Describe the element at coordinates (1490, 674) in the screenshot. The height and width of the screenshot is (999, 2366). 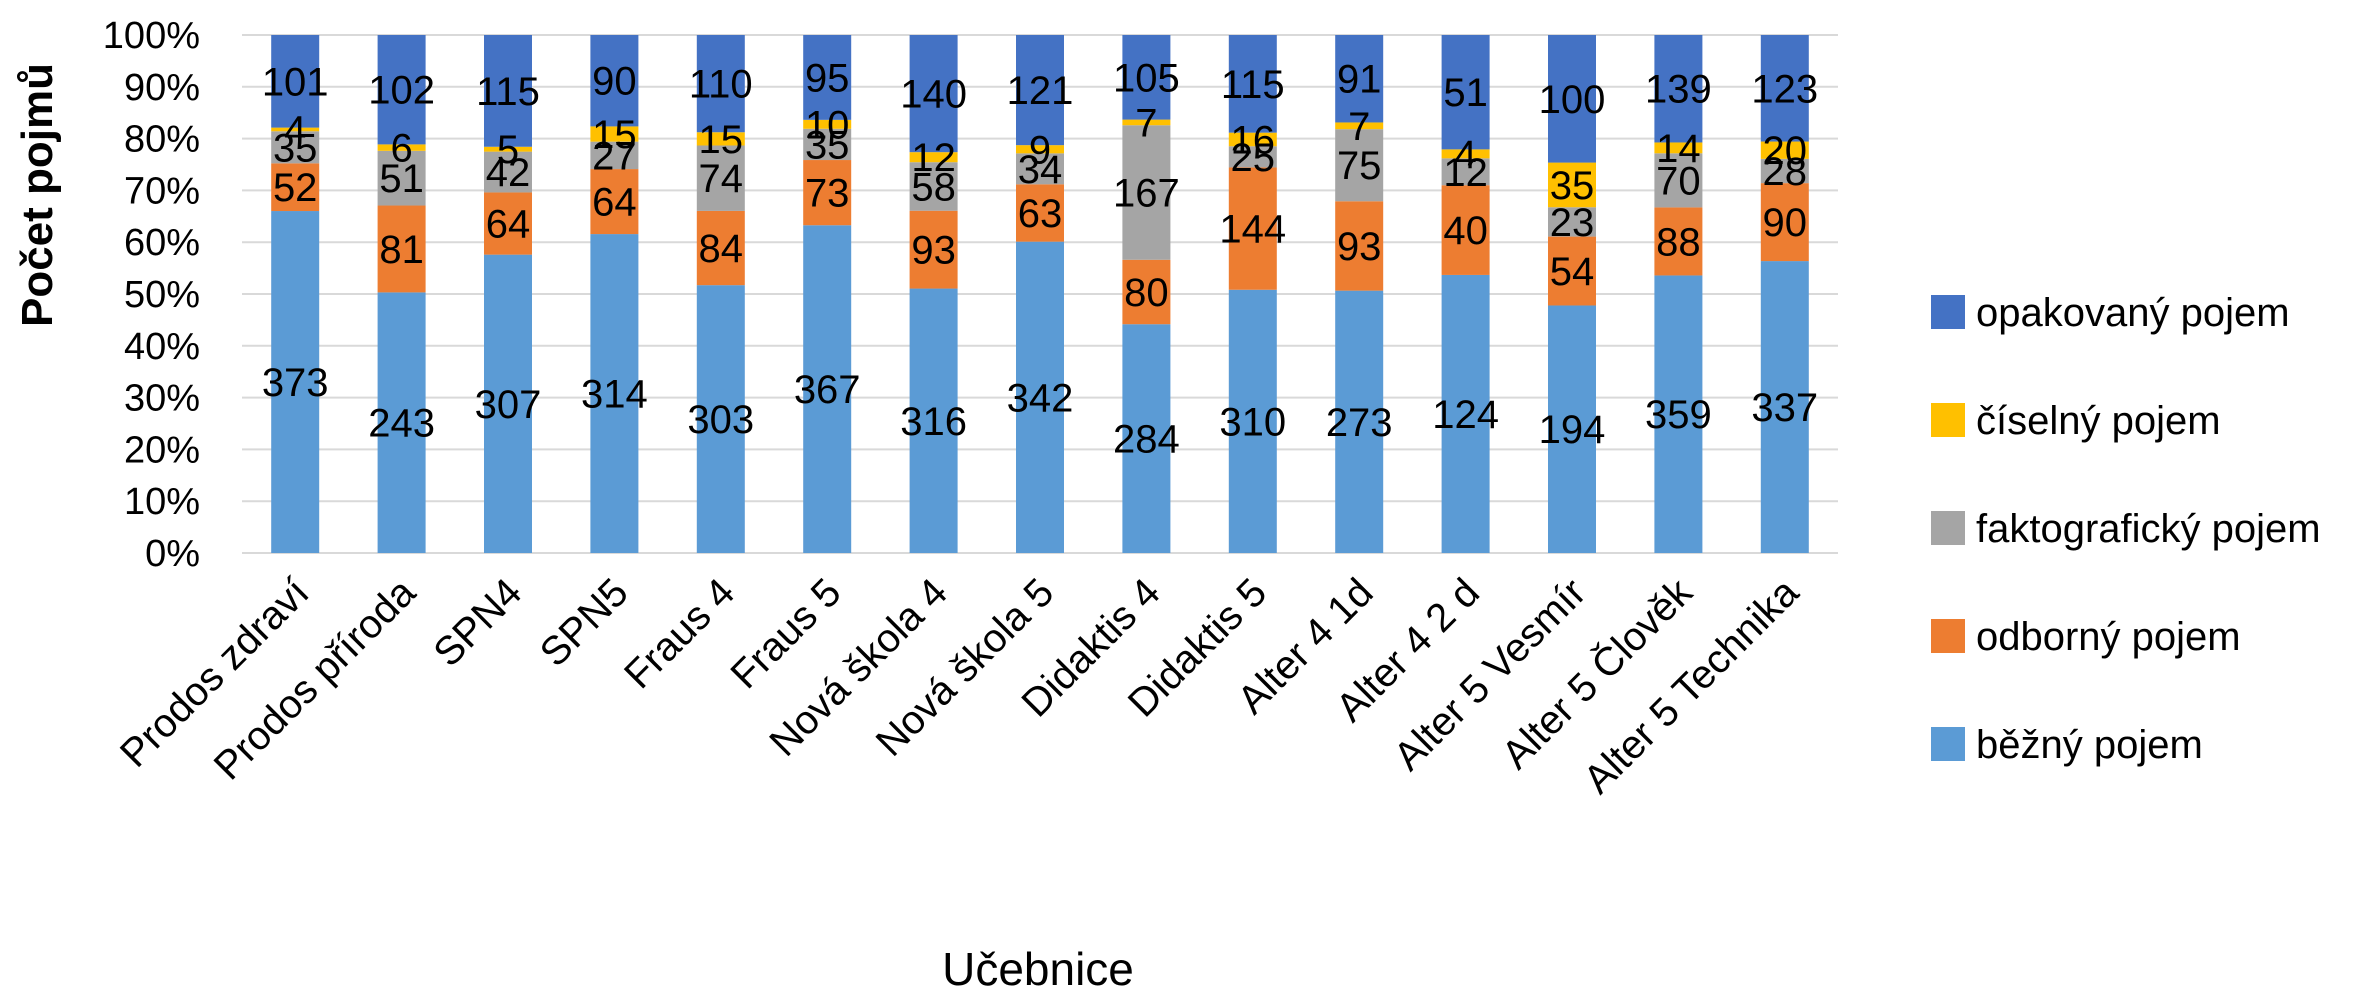
I see `x-tick-label: Alter 5 Vesmír` at that location.